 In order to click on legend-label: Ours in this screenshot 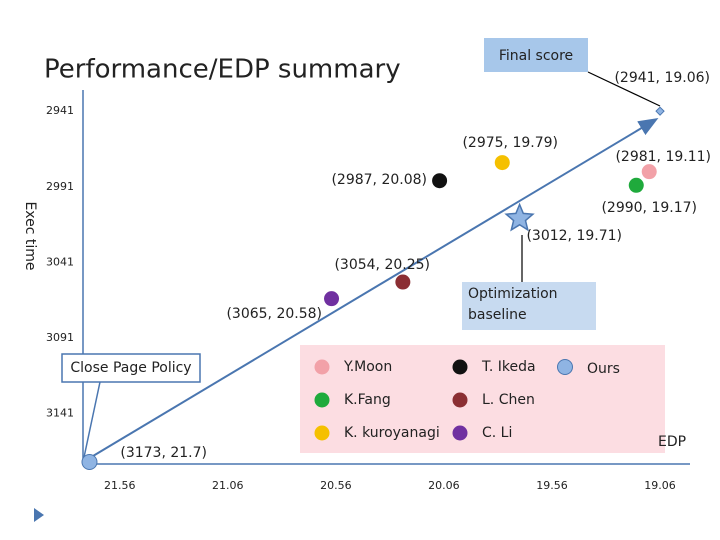, I will do `click(603, 369)`.